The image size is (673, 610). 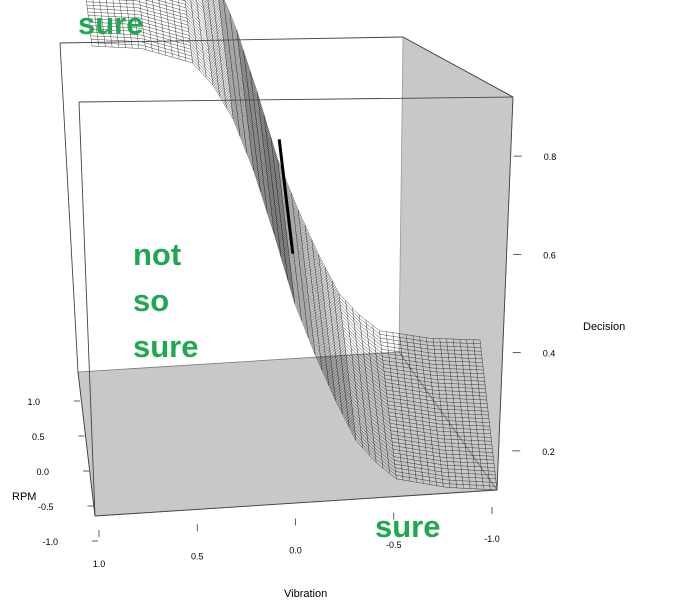 I want to click on annotation-top-sure: sure, so click(x=110, y=23).